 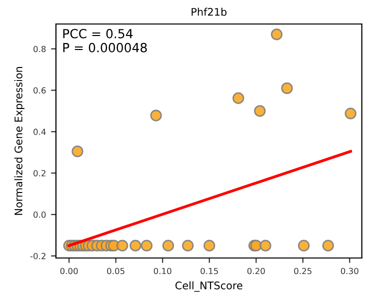 What do you see at coordinates (19, 141) in the screenshot?
I see `y-axis-title: Normalized Gene Expression` at bounding box center [19, 141].